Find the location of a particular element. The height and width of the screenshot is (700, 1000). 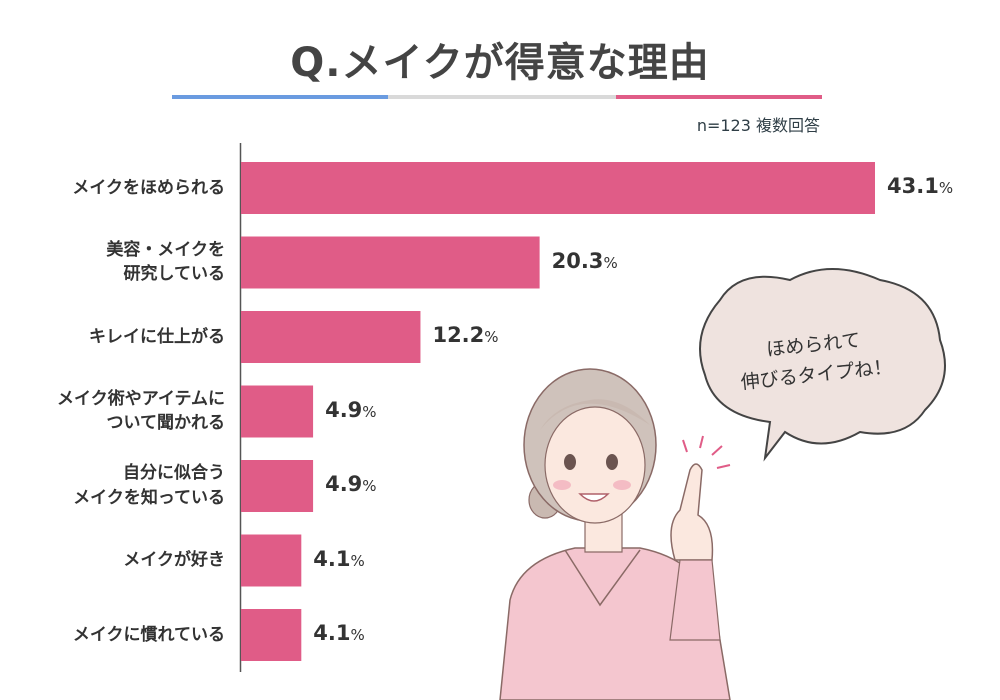

value-number: 43.1 is located at coordinates (913, 186).